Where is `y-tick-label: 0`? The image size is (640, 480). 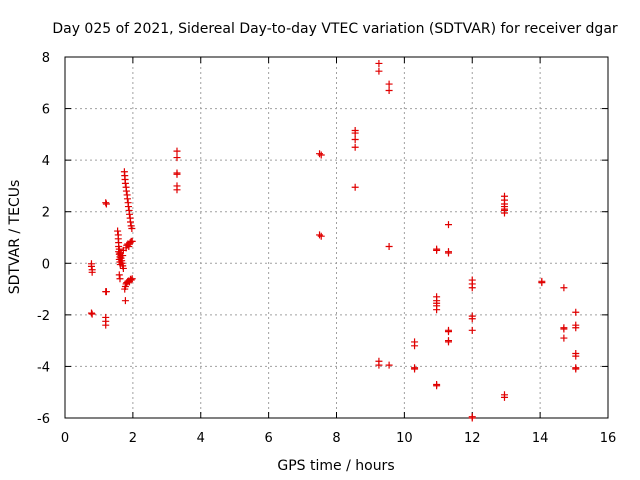 y-tick-label: 0 is located at coordinates (46, 264).